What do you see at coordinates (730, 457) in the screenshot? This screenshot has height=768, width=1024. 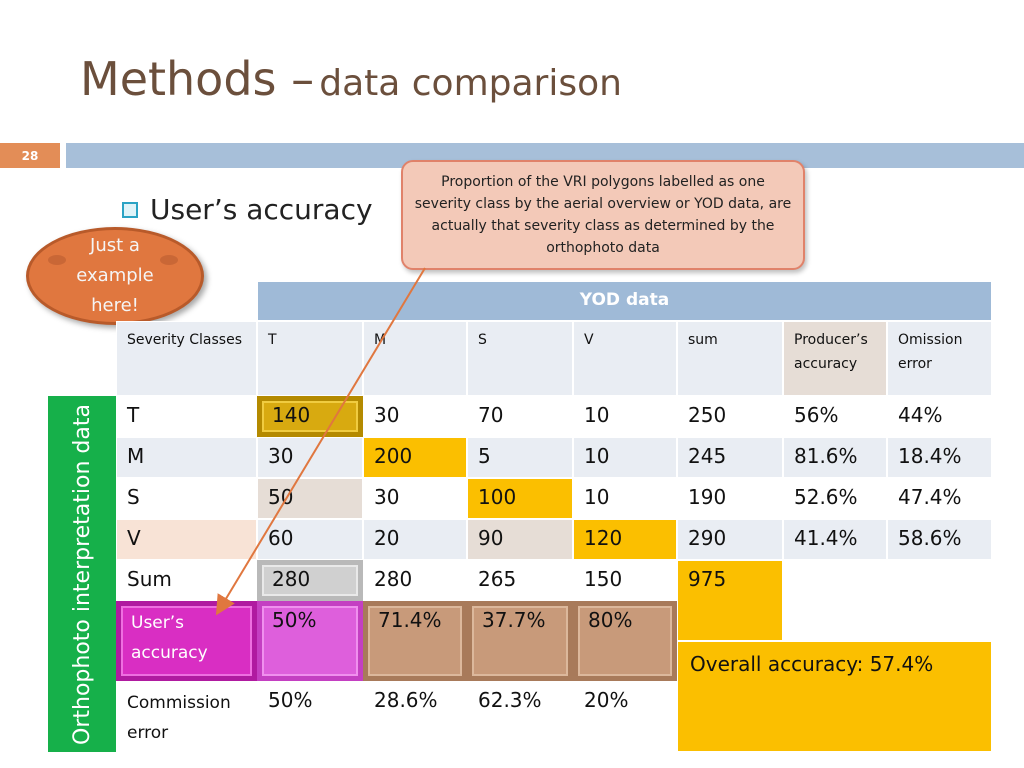 I see `cell-m-sum: 245` at bounding box center [730, 457].